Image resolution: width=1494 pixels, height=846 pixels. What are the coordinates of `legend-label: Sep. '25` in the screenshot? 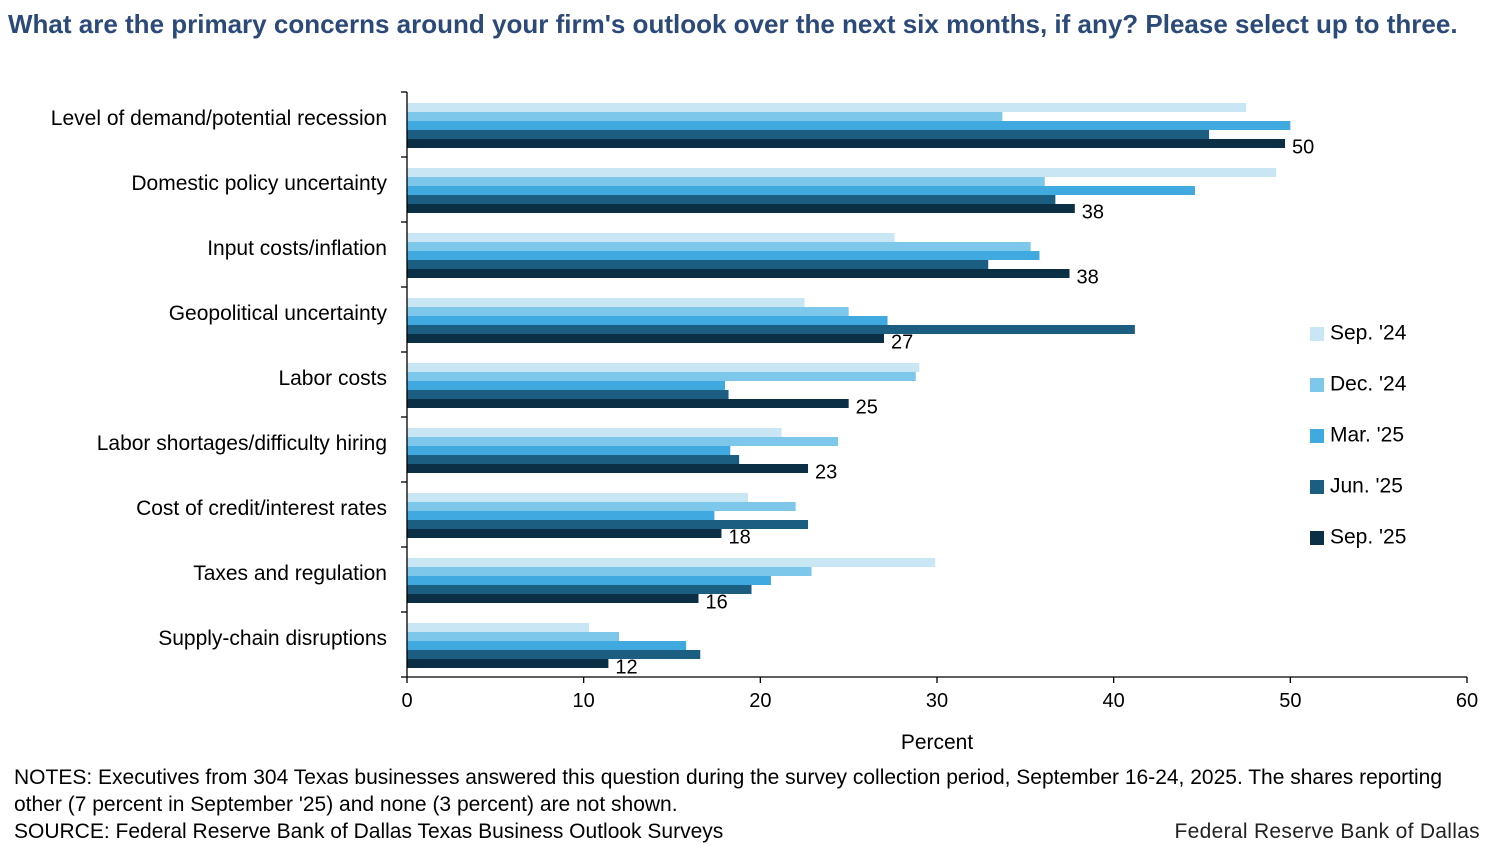 It's located at (1368, 537).